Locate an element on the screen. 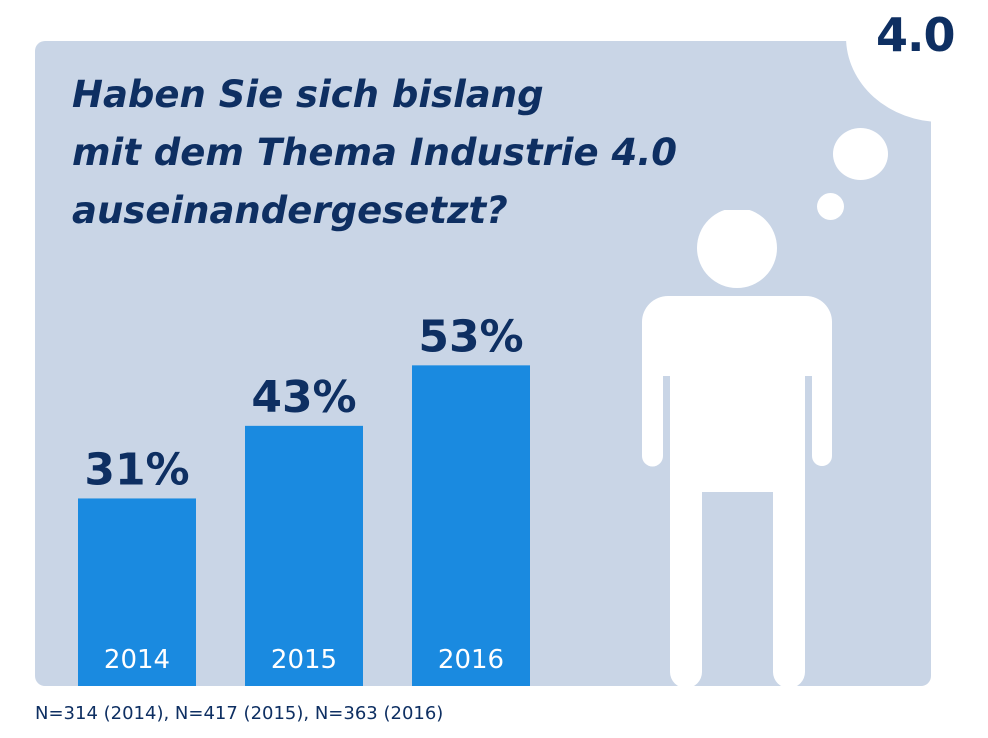  value-label-2014: 31% is located at coordinates (136, 469).